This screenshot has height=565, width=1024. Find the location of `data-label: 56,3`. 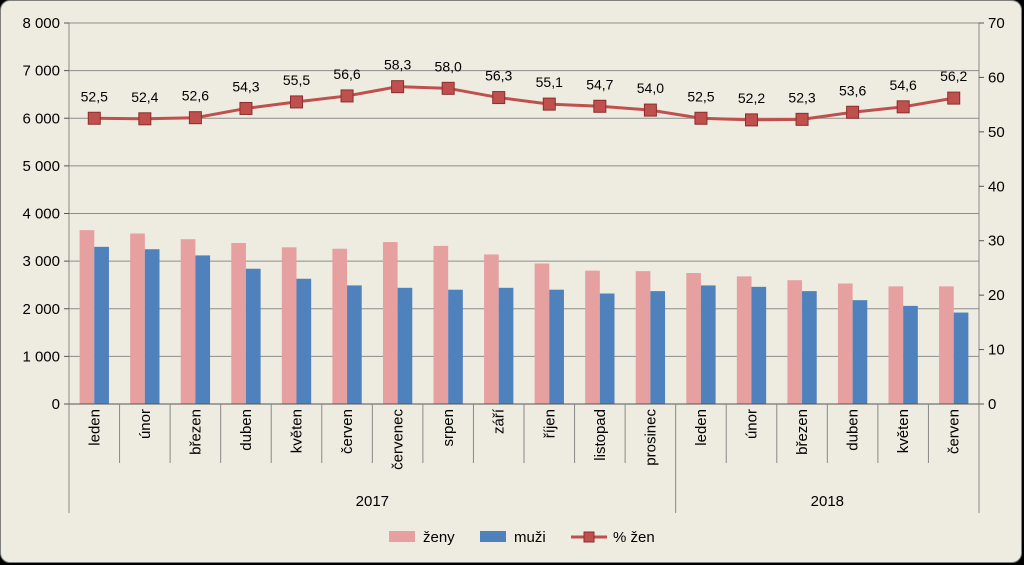

data-label: 56,3 is located at coordinates (498, 76).